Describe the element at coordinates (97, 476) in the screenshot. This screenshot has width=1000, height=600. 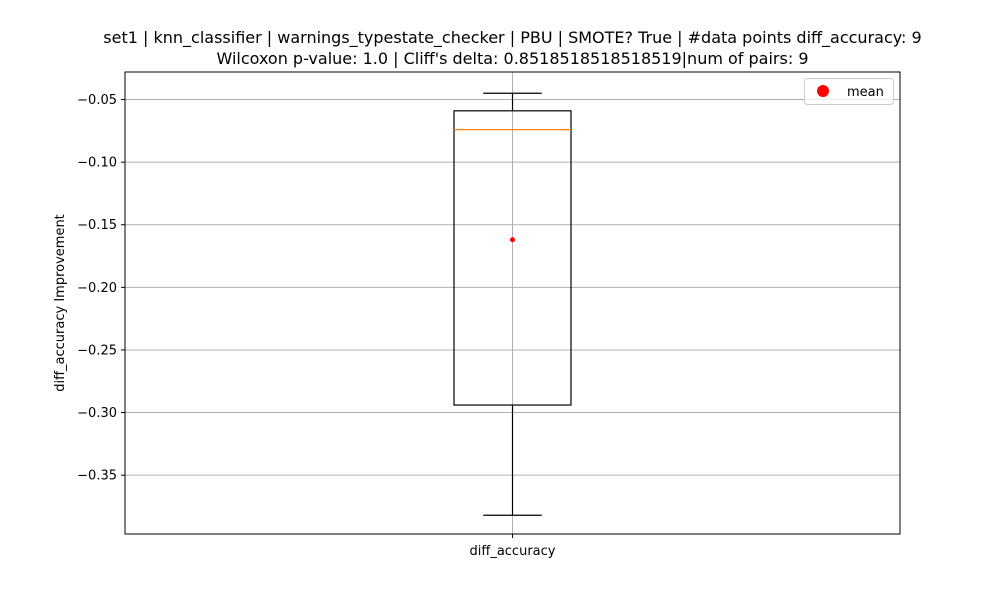
I see `y-tick-label: −0.35` at that location.